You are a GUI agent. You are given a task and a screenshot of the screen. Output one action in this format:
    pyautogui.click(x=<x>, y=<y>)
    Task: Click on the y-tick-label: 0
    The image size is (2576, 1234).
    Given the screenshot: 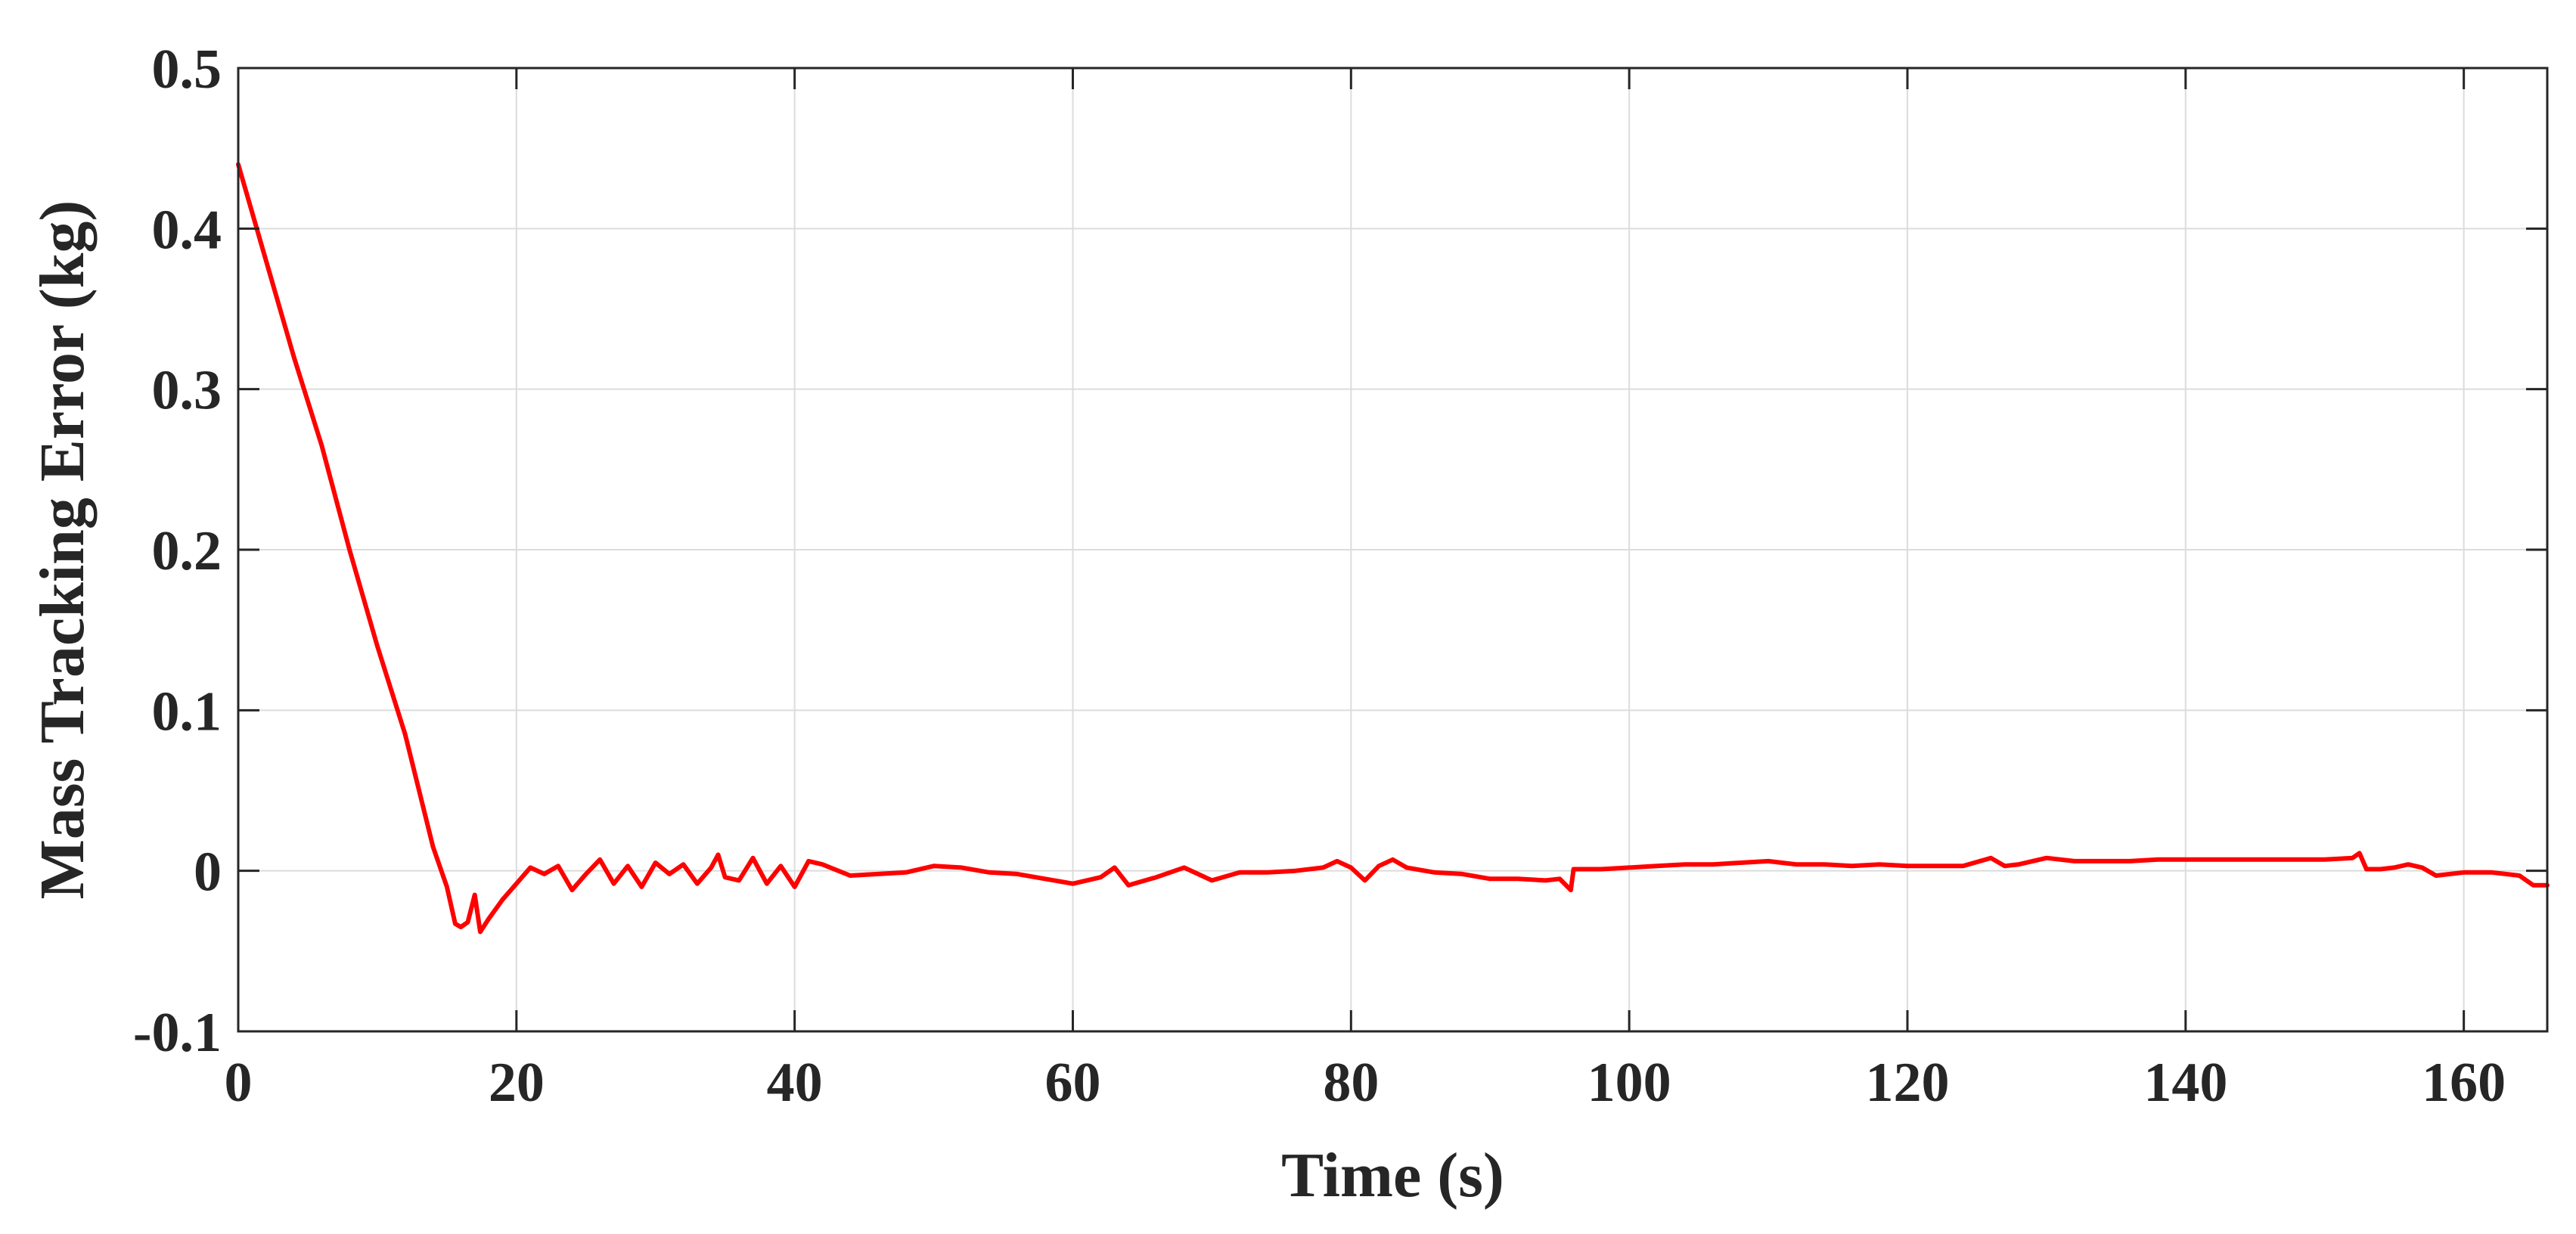 What is the action you would take?
    pyautogui.click(x=208, y=873)
    